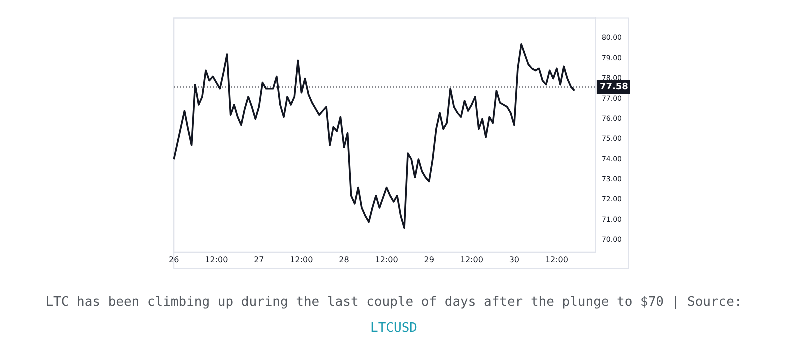 Image resolution: width=788 pixels, height=347 pixels. What do you see at coordinates (394, 303) in the screenshot?
I see `text: LTC has been climbing up during the last couple of days after the plunge to $70 | Source:` at bounding box center [394, 303].